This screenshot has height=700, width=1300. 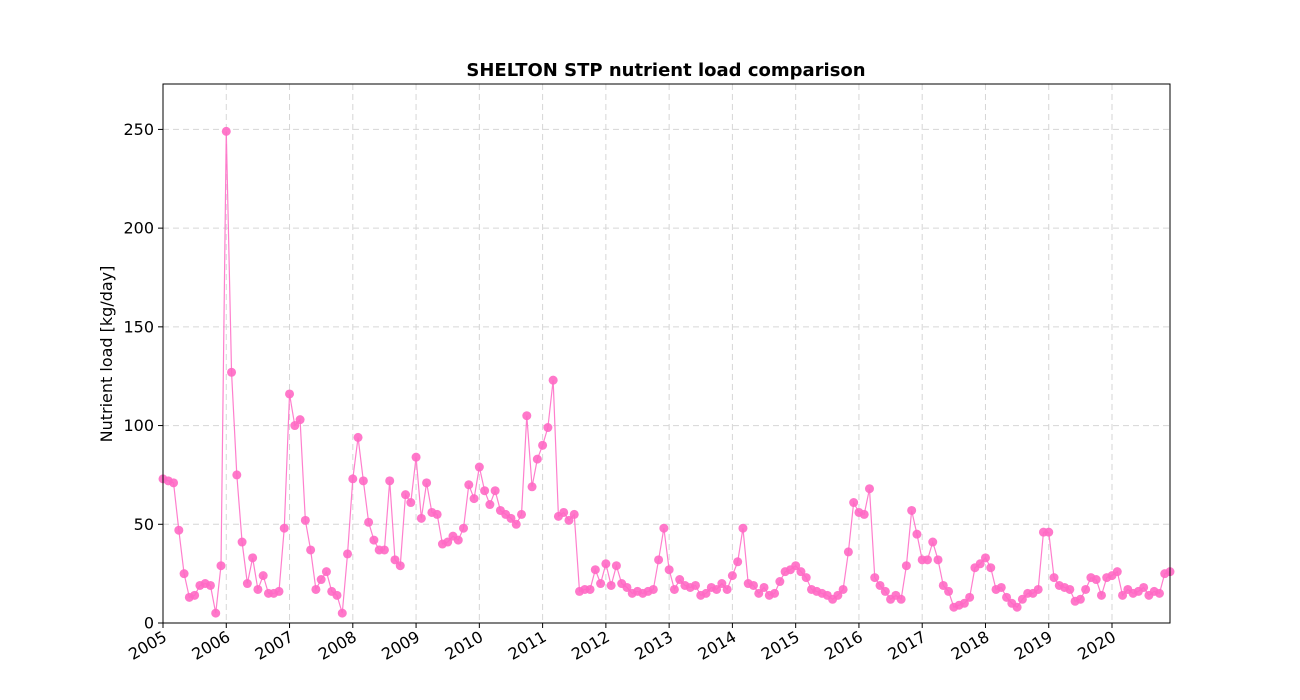 I want to click on y-axis-label: Nutrient load [kg/day], so click(x=106, y=354).